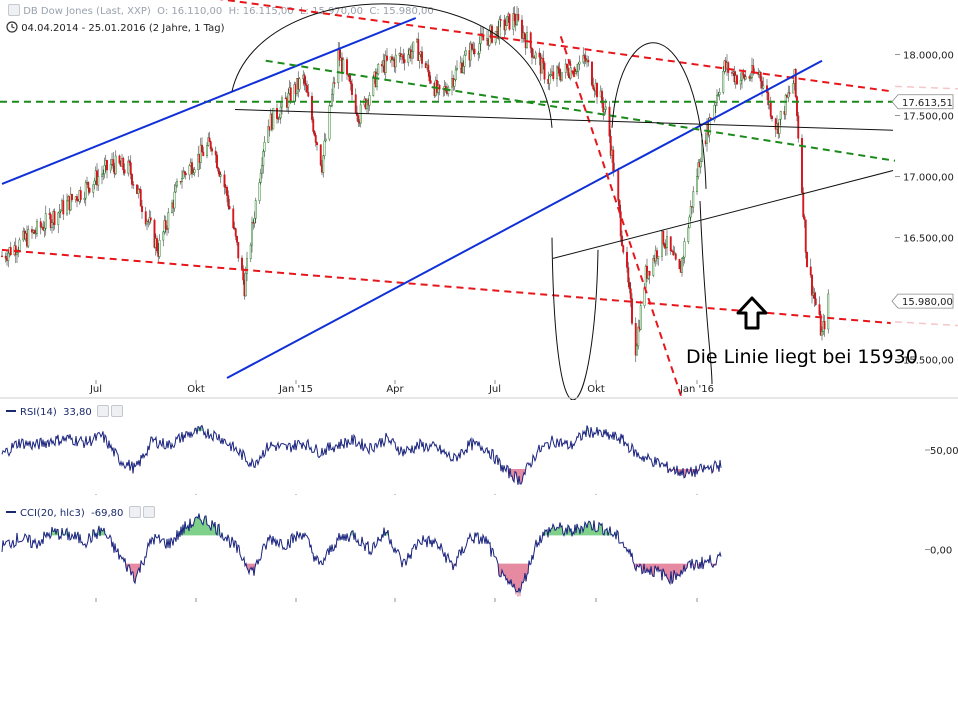 The height and width of the screenshot is (717, 958). I want to click on rounding-bottom-arc, so click(575, 318).